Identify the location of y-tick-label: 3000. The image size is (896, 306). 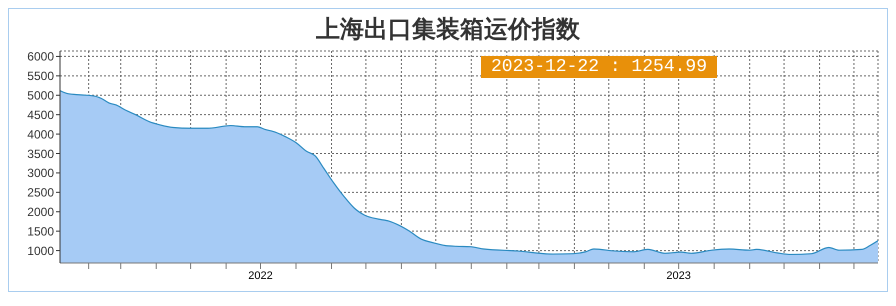
(40, 173).